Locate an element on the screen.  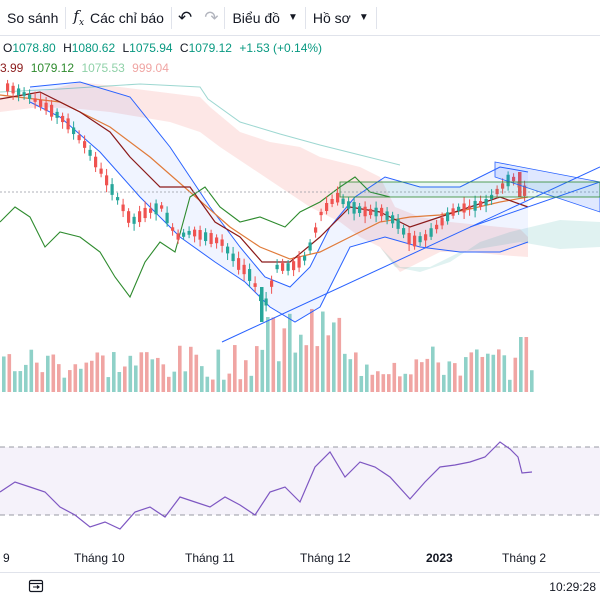
profile-menu-button: Hồ sơ ▼ is located at coordinates (341, 18).